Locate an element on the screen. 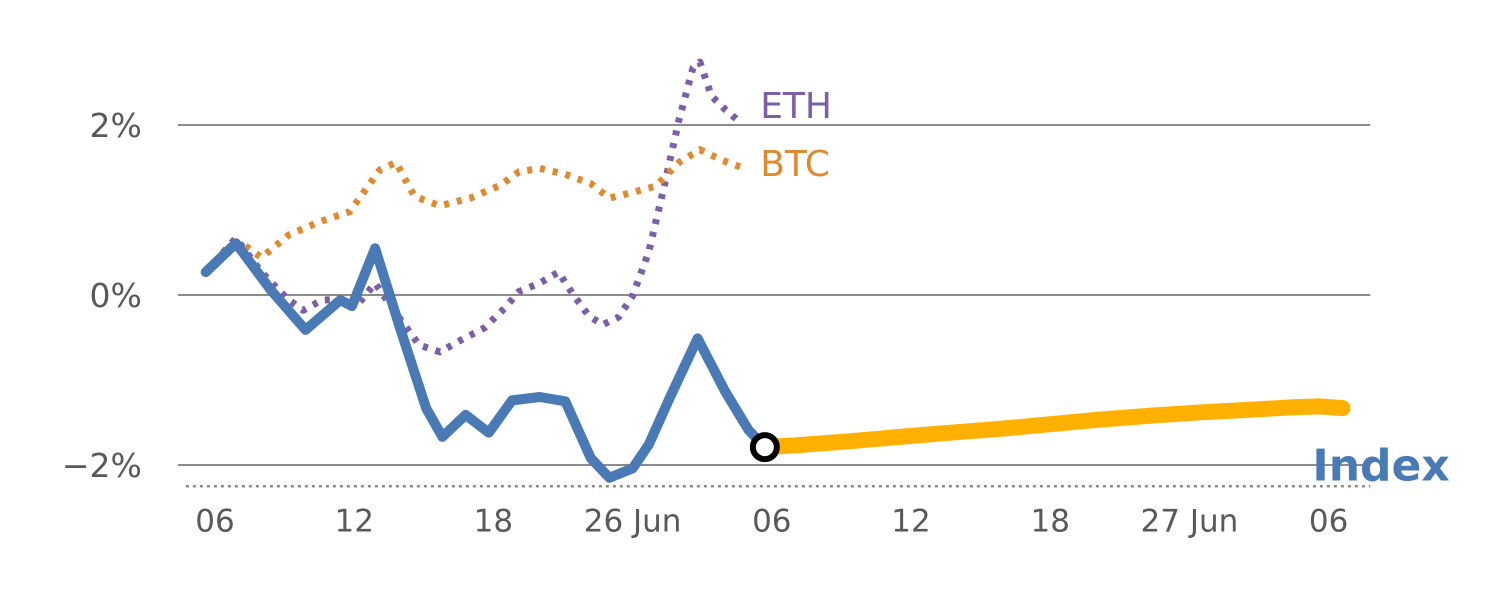  btc-label: BTC is located at coordinates (795, 164).